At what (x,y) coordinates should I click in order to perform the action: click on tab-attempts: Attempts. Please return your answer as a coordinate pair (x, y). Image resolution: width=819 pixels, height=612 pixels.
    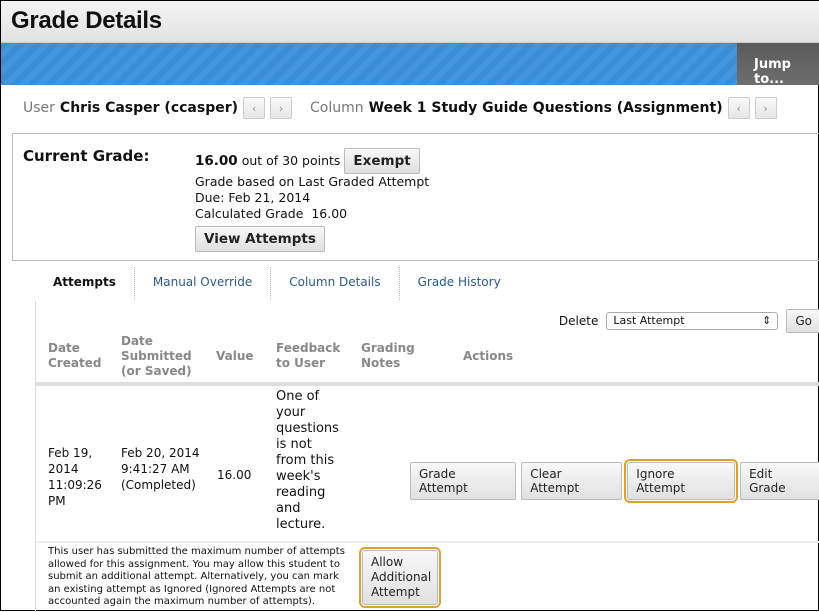
    Looking at the image, I should click on (85, 283).